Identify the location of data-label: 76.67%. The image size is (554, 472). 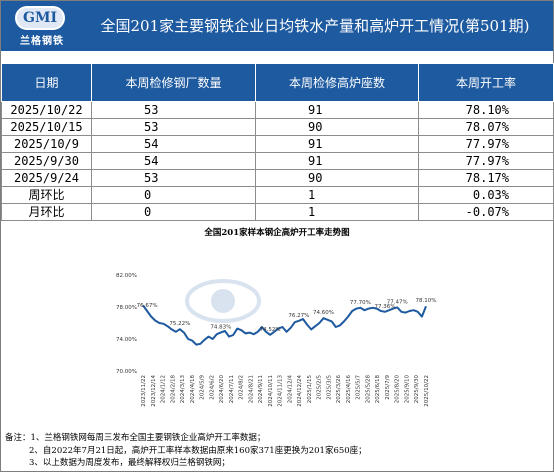
(147, 306).